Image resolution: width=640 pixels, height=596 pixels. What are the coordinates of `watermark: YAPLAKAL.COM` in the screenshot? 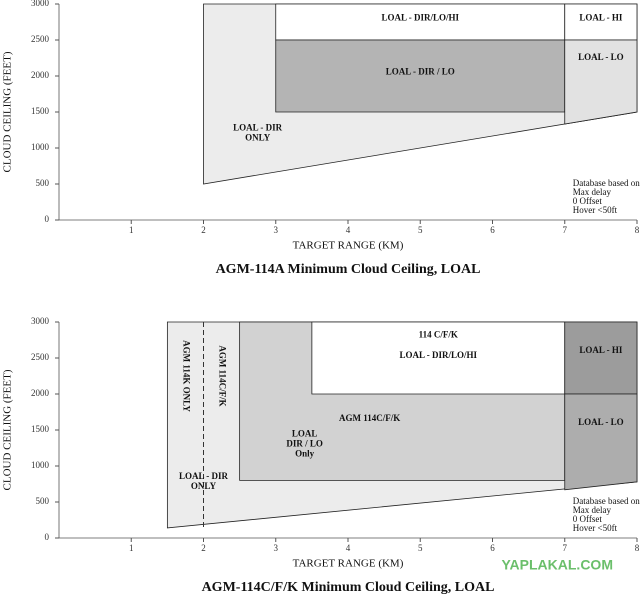 It's located at (558, 565).